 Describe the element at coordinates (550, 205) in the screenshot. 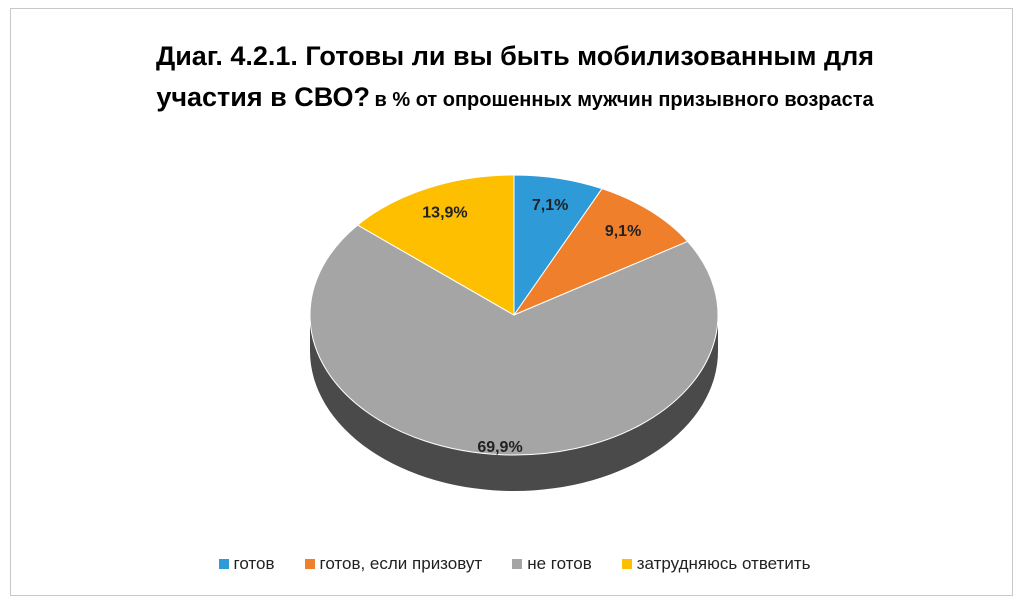

I see `data-label: 7,1%` at that location.